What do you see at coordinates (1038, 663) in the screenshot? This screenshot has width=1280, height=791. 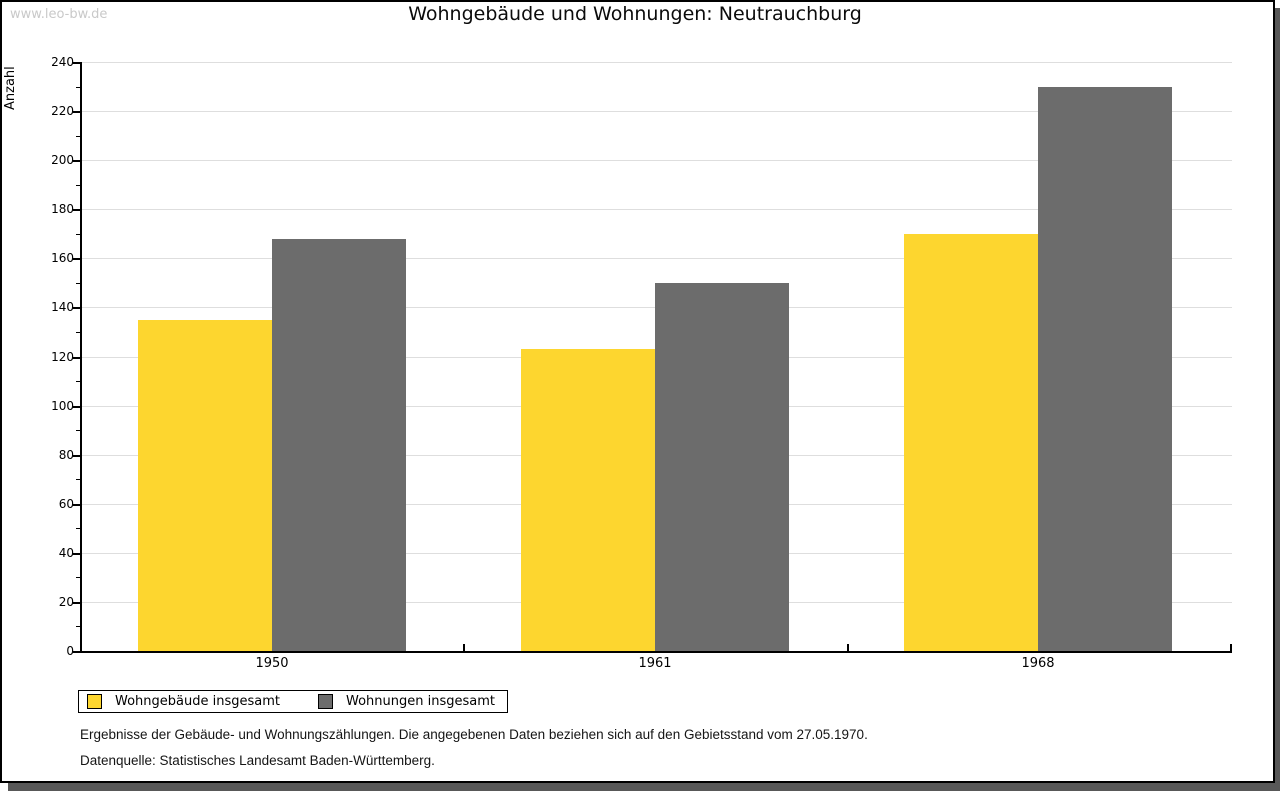 I see `x-category-label-1968: 1968` at bounding box center [1038, 663].